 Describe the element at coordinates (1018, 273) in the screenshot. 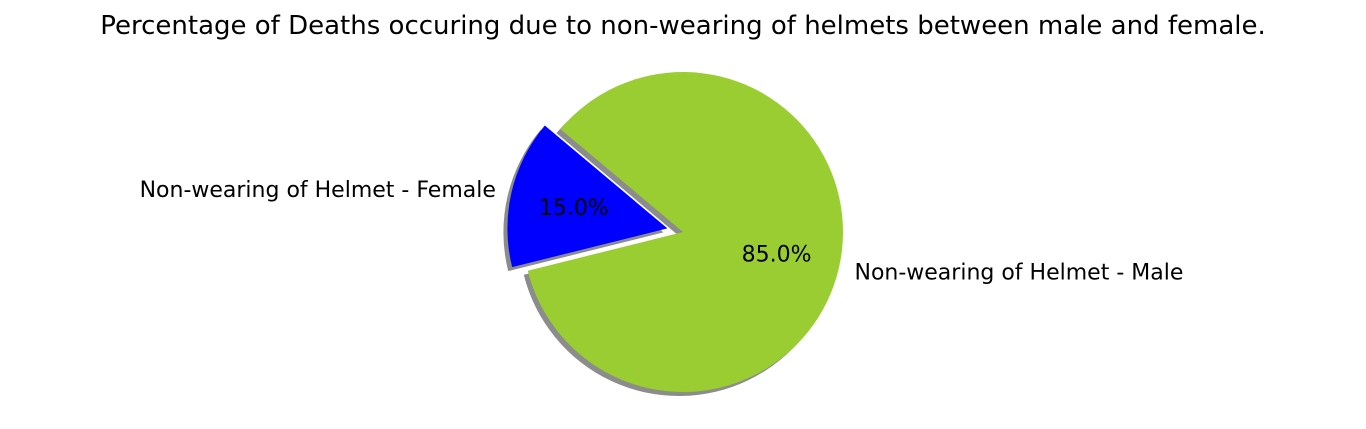

I see `slice-label-non-wearing-of-helmet-male: Non-wearing of Helmet - Male` at that location.